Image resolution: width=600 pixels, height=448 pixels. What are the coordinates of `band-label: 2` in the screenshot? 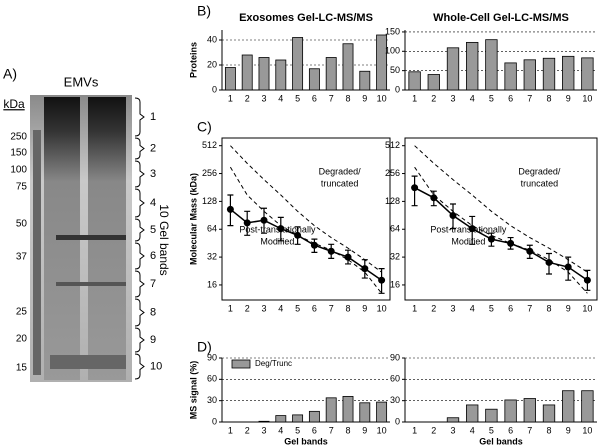 It's located at (153, 148).